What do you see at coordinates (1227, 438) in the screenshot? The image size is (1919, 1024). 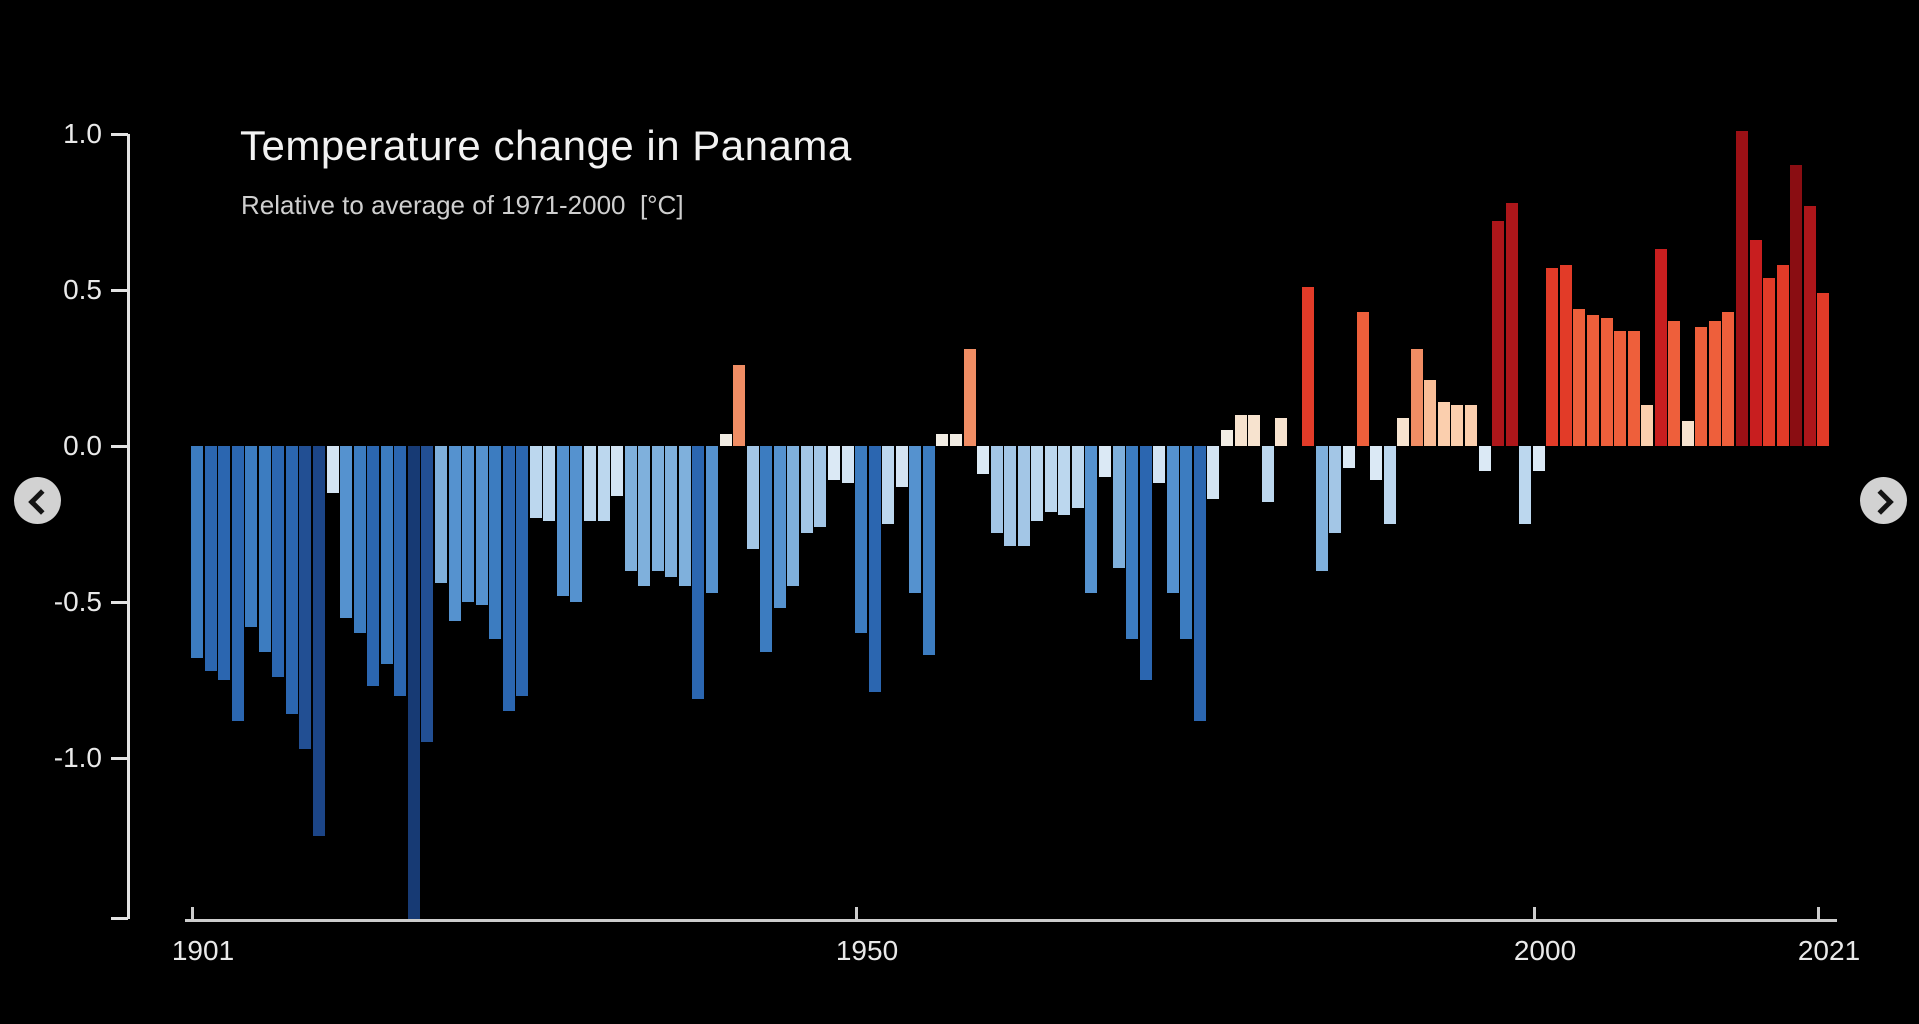 I see `bar-1977` at bounding box center [1227, 438].